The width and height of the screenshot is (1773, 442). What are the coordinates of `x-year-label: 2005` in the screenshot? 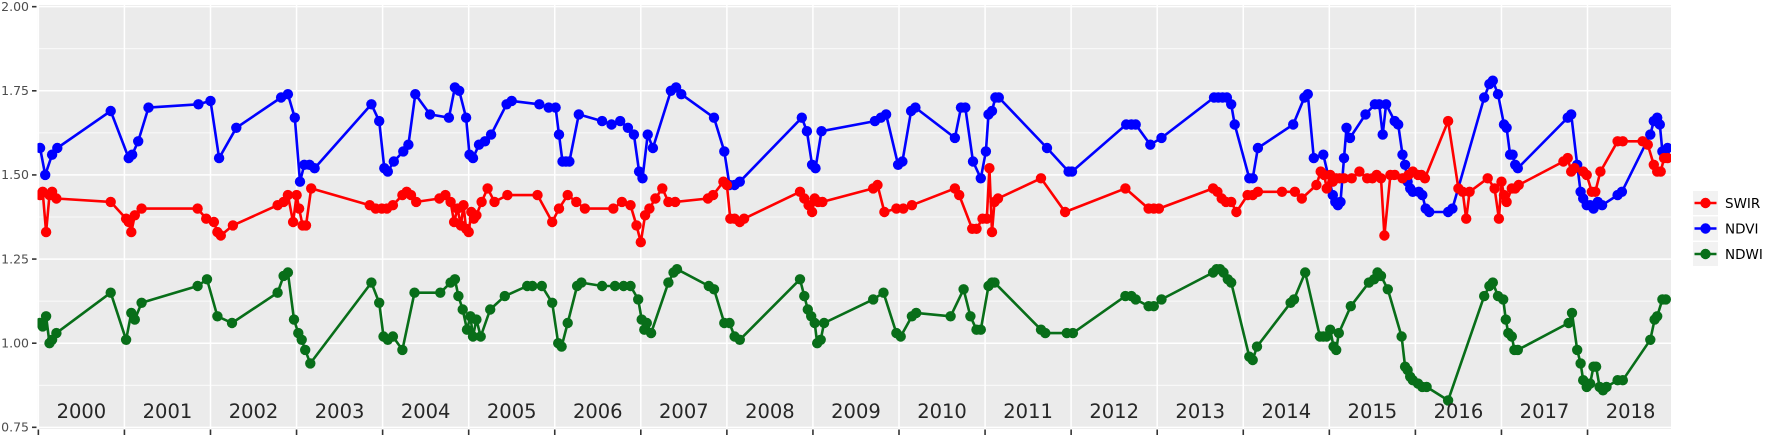 It's located at (512, 411).